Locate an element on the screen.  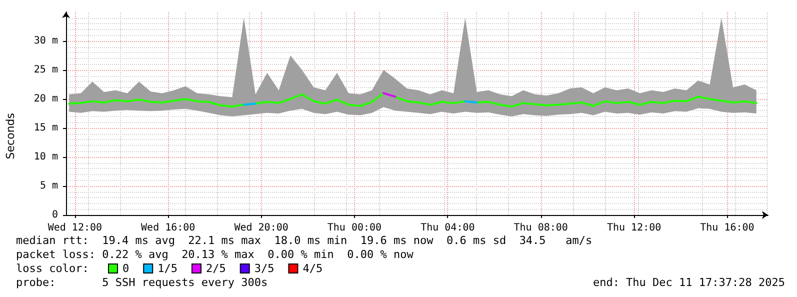
x-tick-label: Wed 20:00 is located at coordinates (261, 228).